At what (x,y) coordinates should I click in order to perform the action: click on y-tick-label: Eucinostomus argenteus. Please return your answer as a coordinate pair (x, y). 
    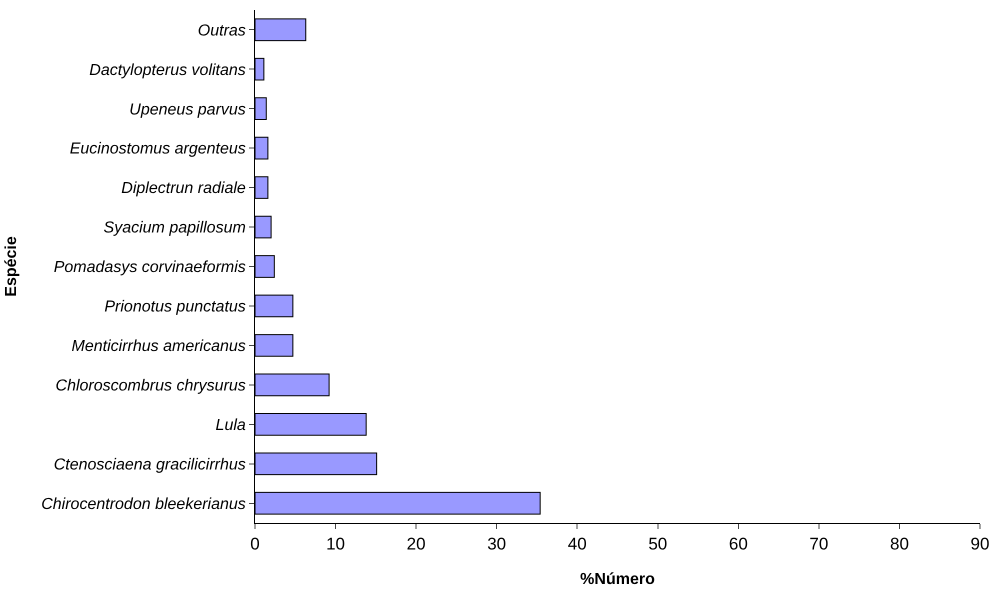
    Looking at the image, I should click on (158, 149).